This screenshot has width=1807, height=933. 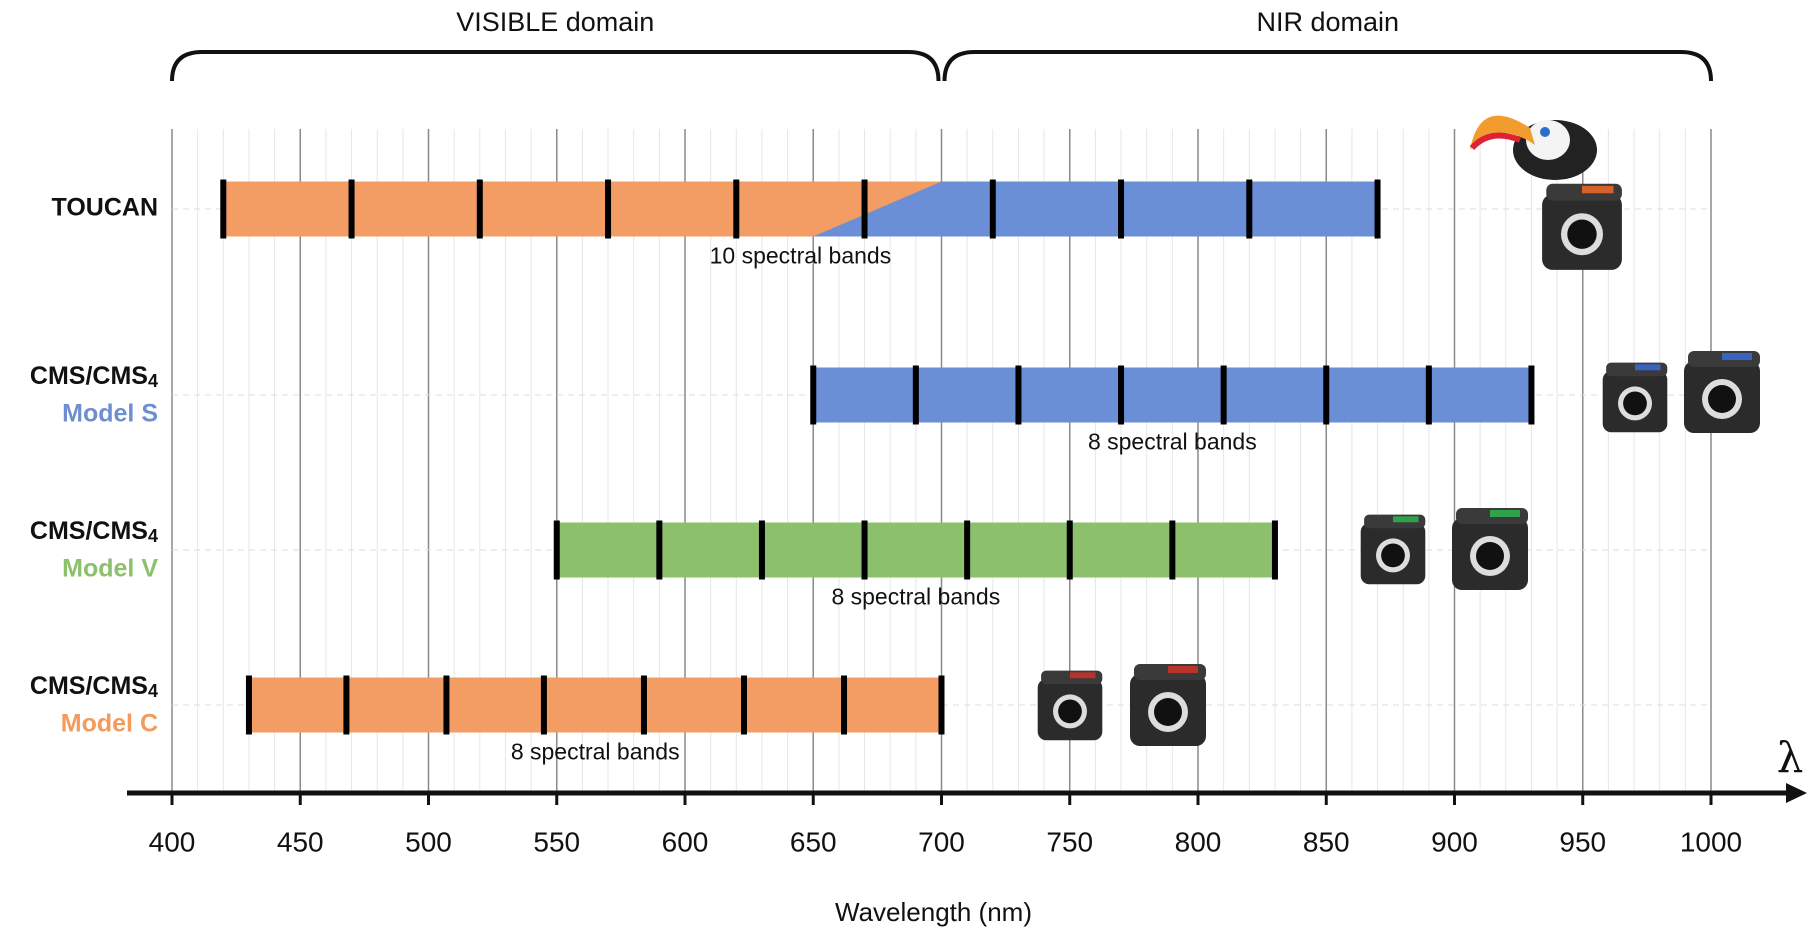 I want to click on x-tick-label: 450, so click(x=300, y=841).